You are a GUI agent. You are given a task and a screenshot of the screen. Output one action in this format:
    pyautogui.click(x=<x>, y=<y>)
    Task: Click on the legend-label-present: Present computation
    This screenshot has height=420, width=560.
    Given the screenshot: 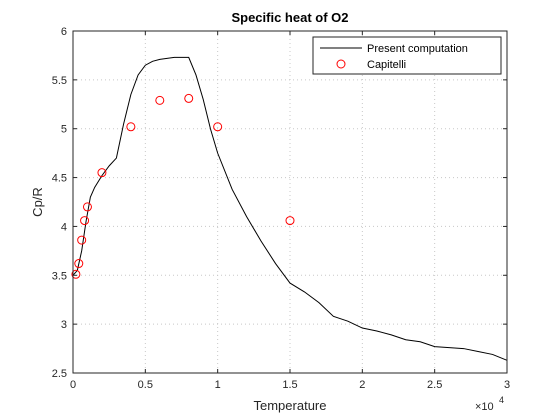 What is the action you would take?
    pyautogui.click(x=417, y=49)
    